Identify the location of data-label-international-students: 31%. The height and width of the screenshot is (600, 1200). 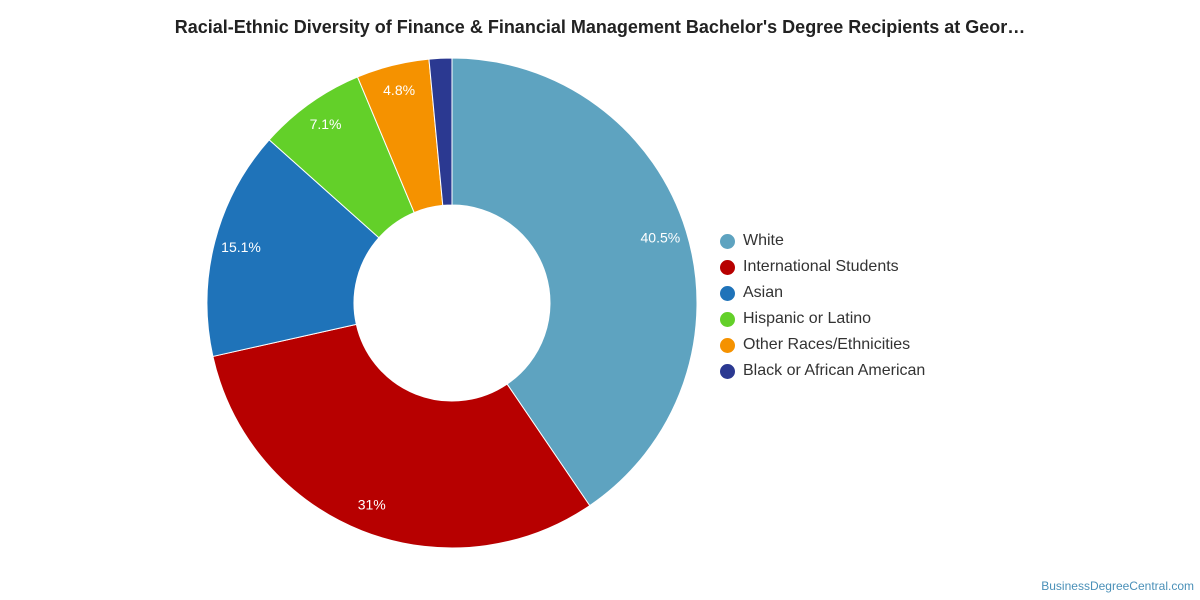
(372, 504).